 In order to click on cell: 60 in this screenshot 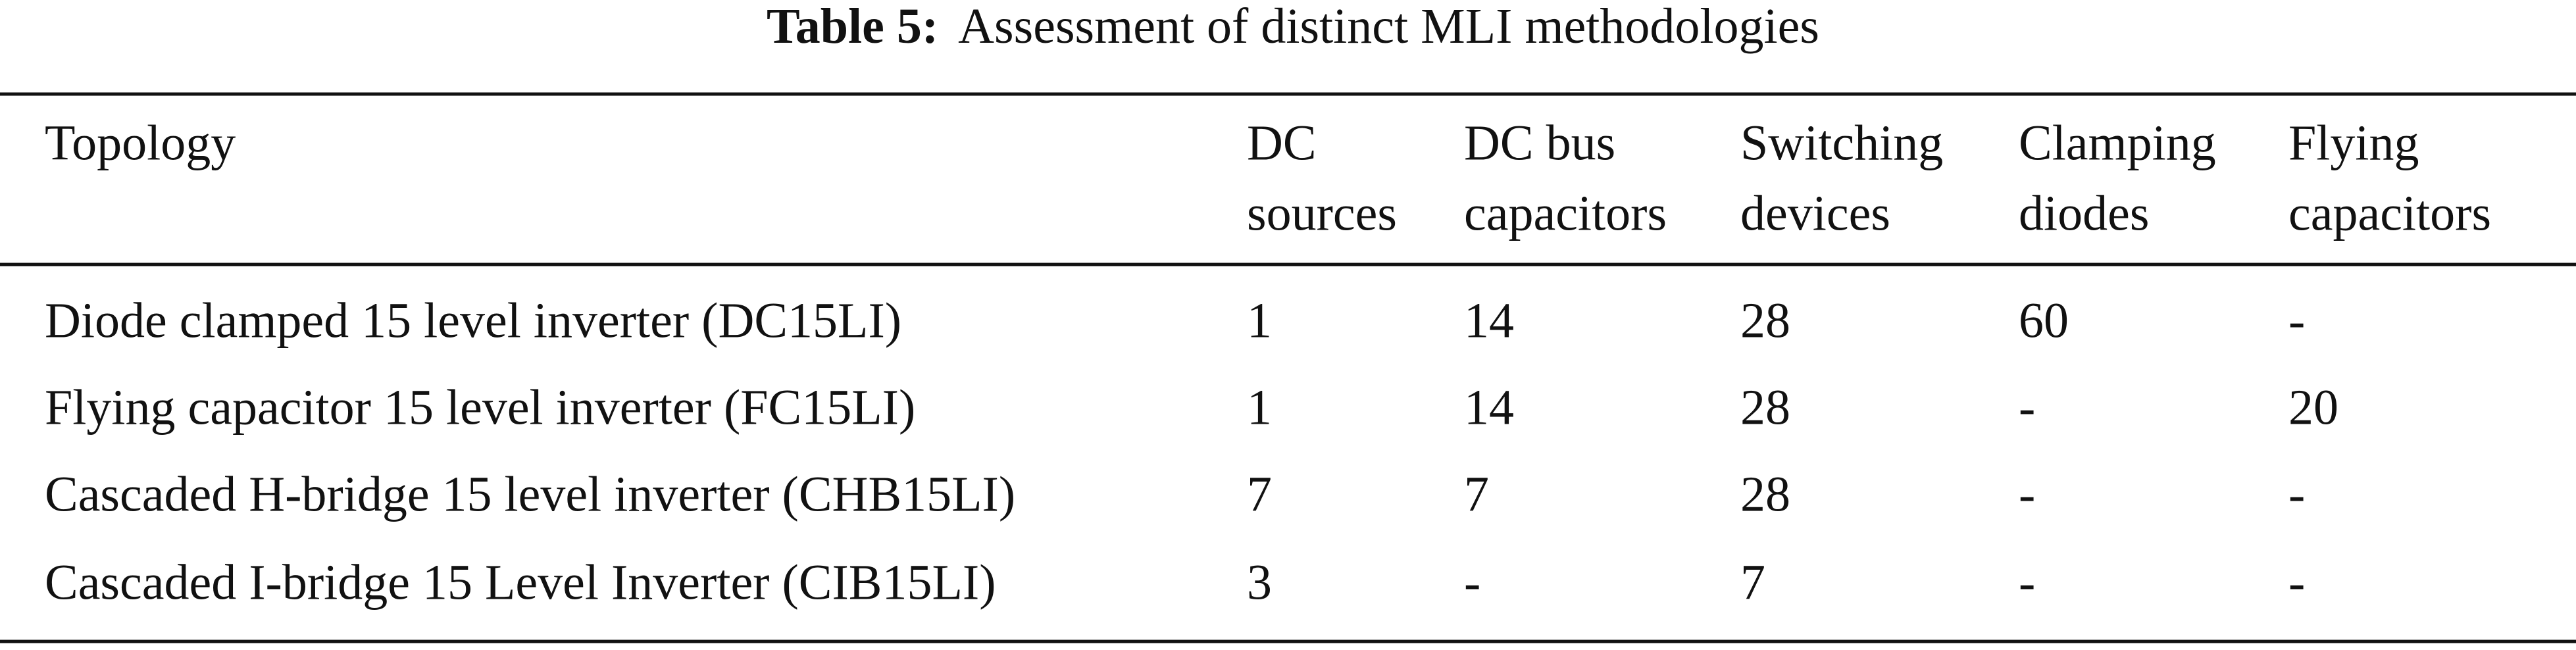, I will do `click(2044, 321)`.